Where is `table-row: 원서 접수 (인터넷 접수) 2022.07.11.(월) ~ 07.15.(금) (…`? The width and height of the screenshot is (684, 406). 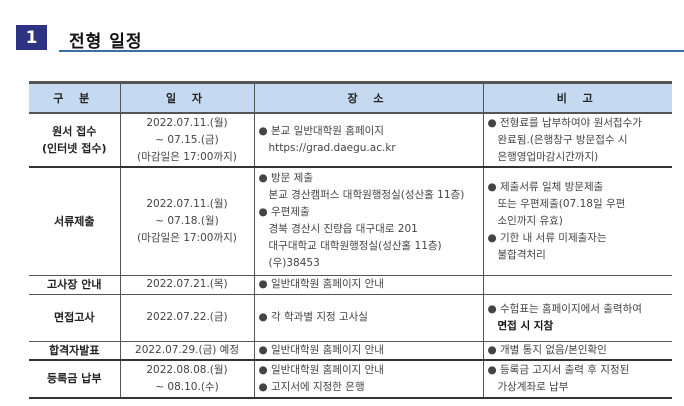 table-row: 원서 접수 (인터넷 접수) 2022.07.11.(월) ~ 07.15.(금) (… is located at coordinates (350, 140).